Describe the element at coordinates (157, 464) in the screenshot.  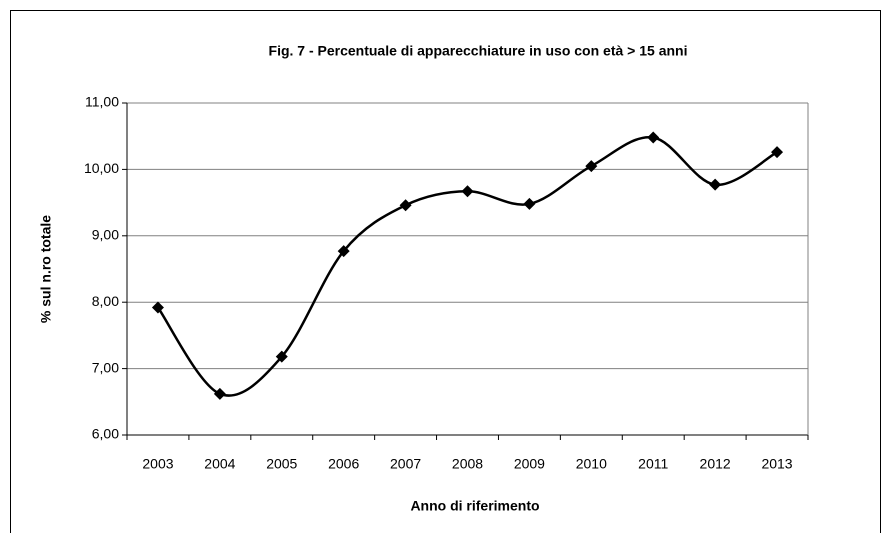
I see `x-tick-label: 2003` at that location.